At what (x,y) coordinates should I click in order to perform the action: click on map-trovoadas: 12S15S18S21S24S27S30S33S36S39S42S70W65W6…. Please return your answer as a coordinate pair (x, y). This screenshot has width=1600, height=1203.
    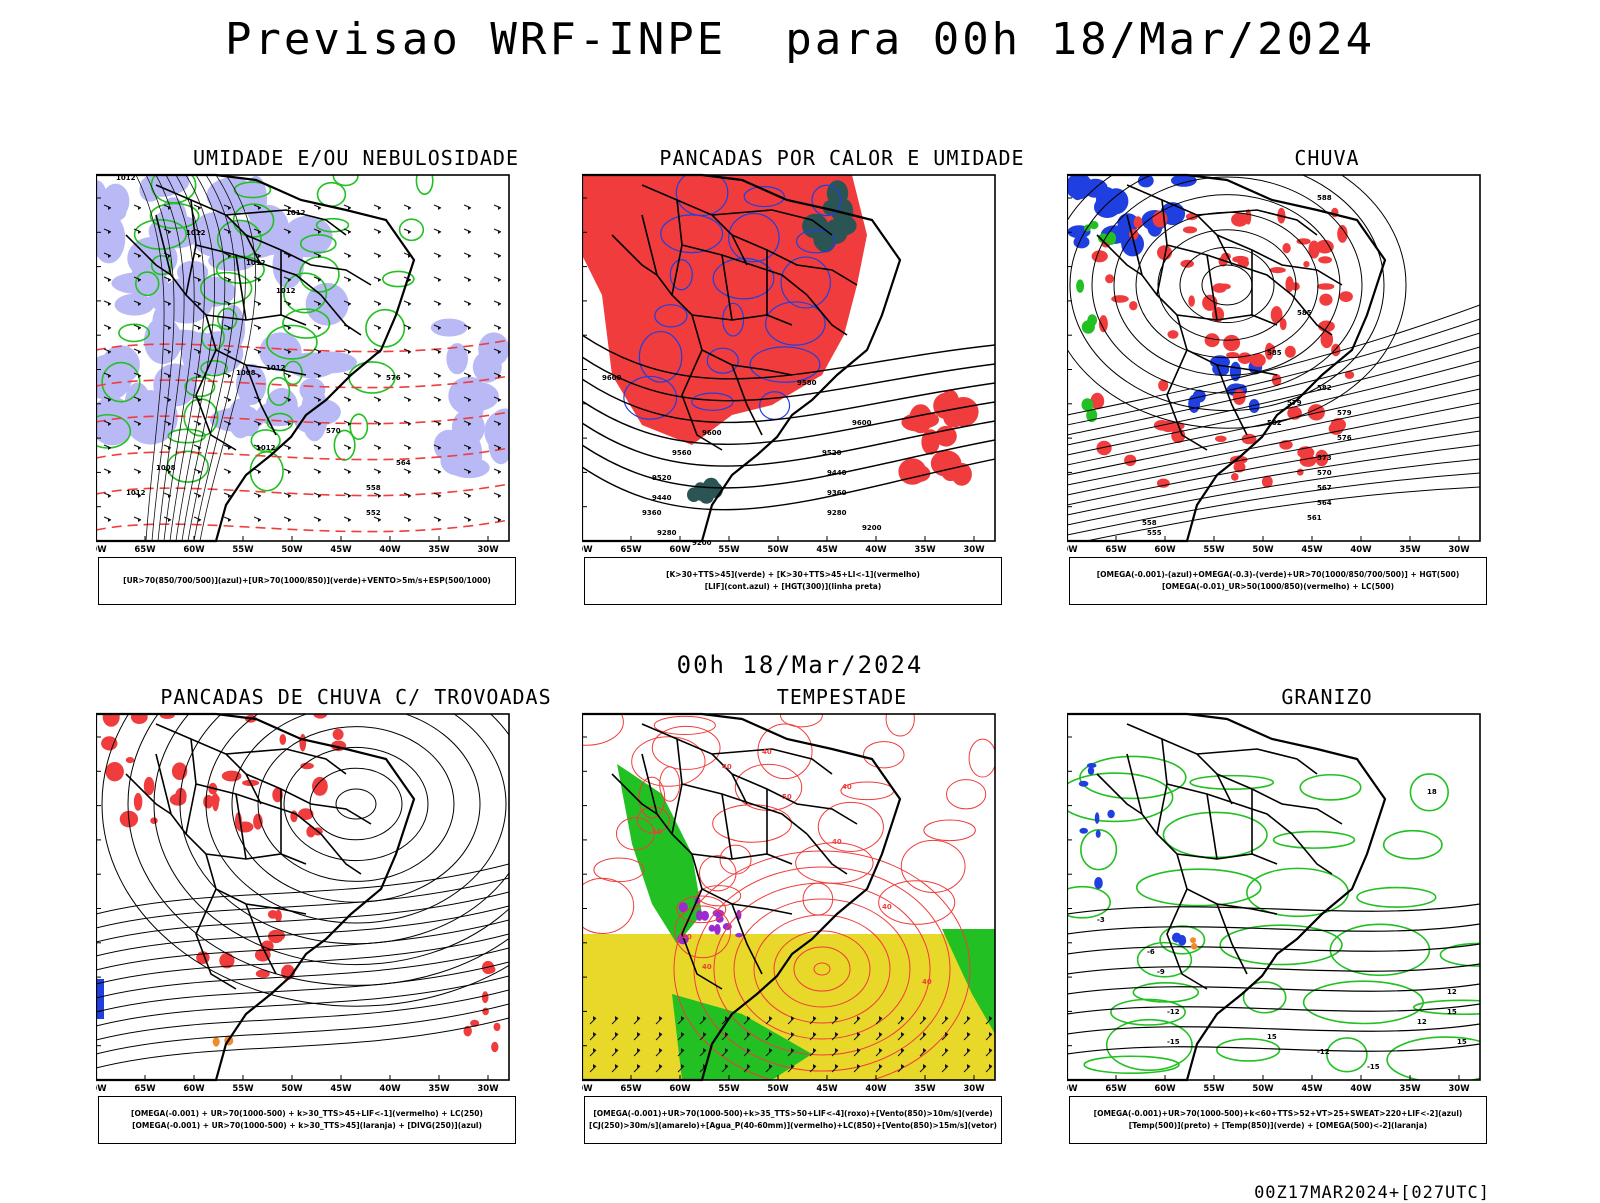
    Looking at the image, I should click on (356, 901).